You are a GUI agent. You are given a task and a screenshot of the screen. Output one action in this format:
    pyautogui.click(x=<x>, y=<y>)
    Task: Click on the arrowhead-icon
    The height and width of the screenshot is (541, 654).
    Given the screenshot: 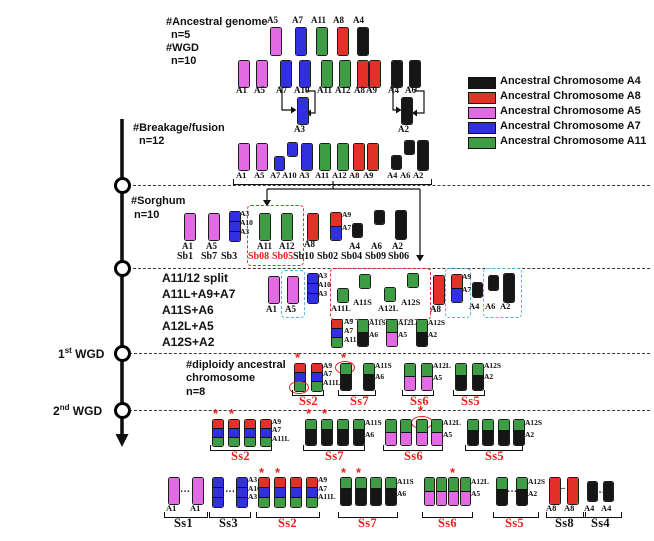 What is the action you would take?
    pyautogui.click(x=420, y=258)
    